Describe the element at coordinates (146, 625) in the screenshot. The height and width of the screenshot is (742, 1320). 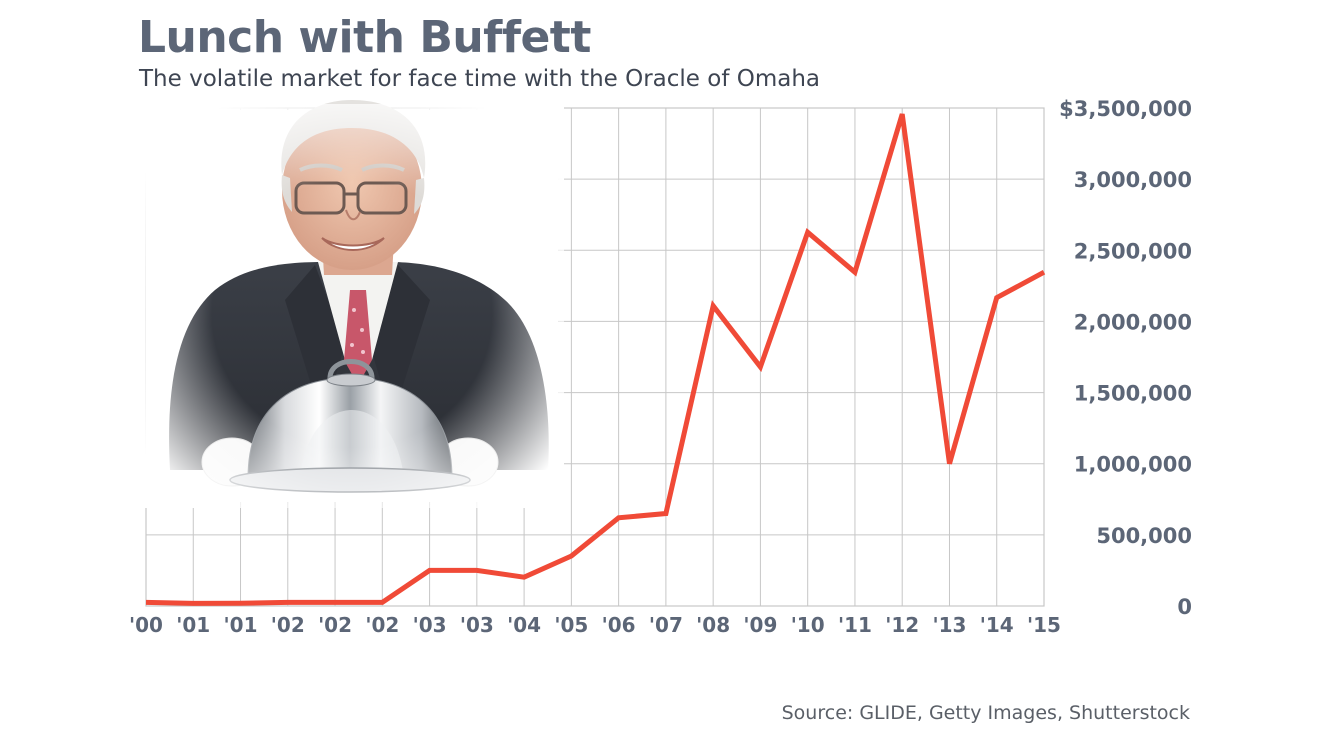
I see `x-tick-label: '00` at that location.